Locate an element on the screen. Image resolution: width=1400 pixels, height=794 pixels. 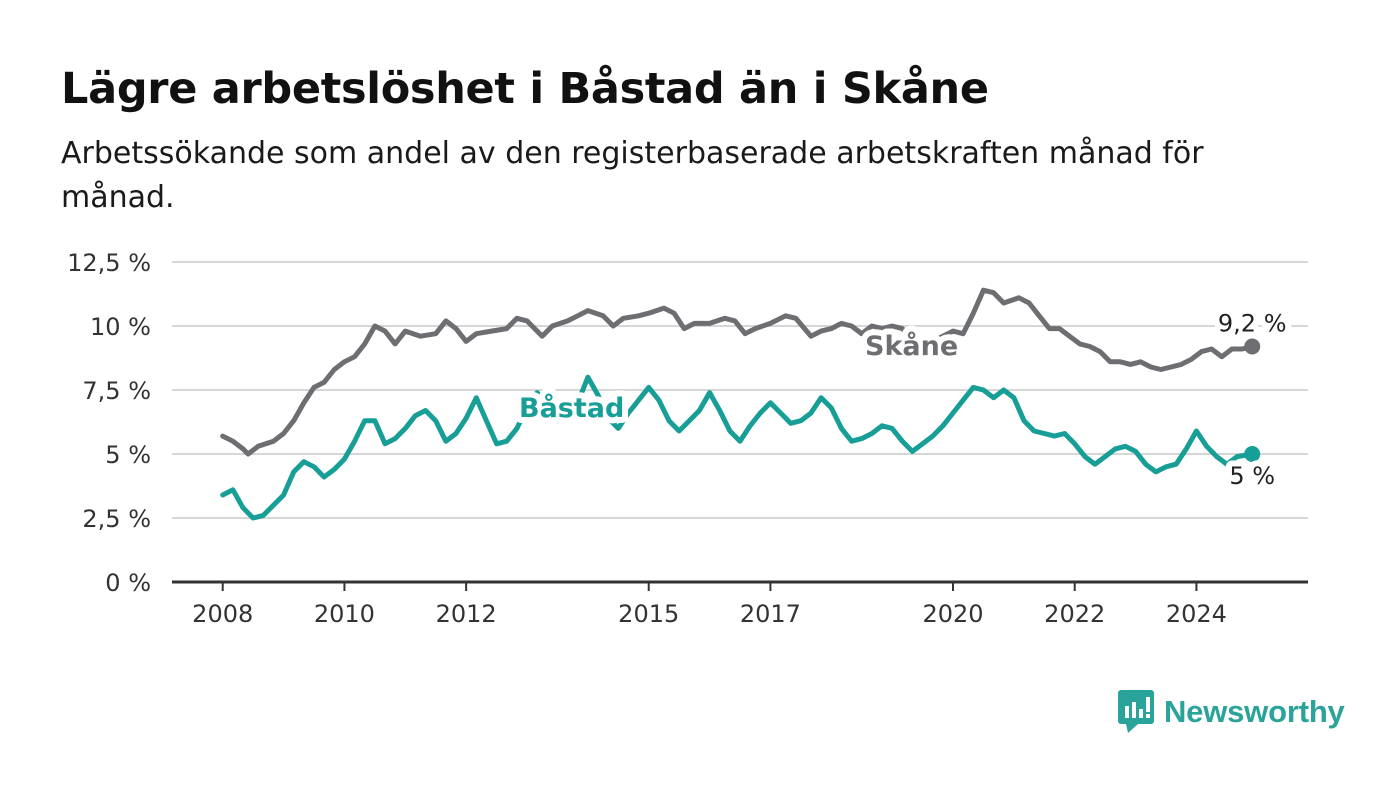
x-tick-label: 2008 is located at coordinates (222, 614).